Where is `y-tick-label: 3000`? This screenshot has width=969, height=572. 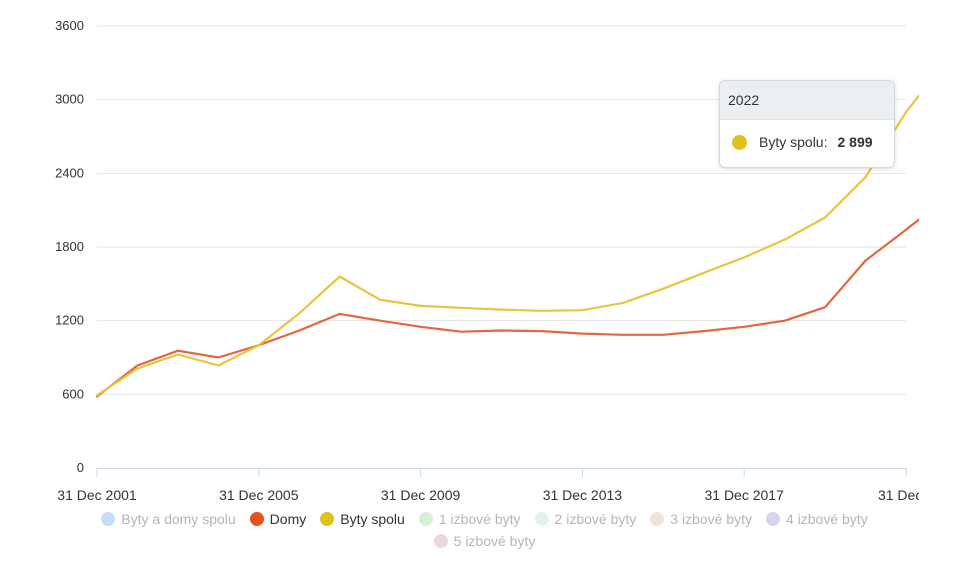
y-tick-label: 3000 is located at coordinates (69, 99).